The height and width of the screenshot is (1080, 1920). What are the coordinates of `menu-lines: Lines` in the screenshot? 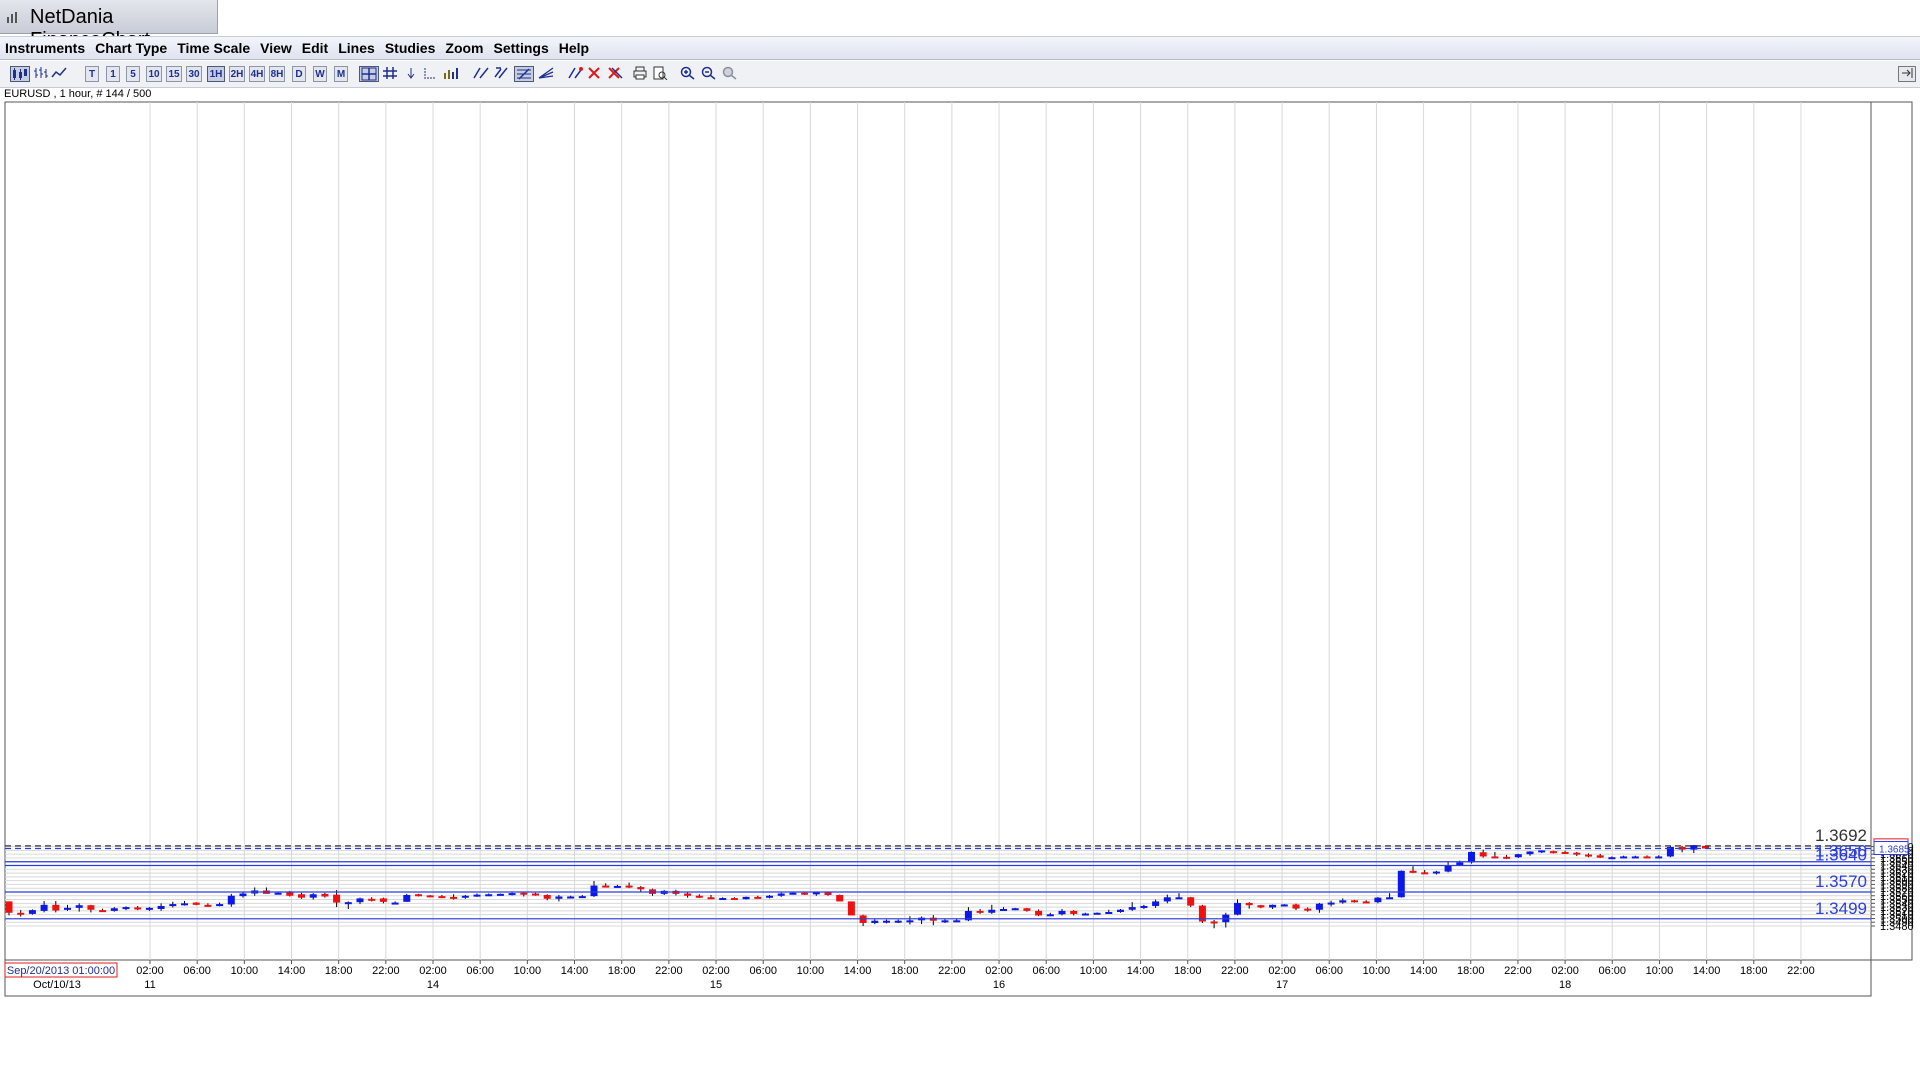 It's located at (356, 48).